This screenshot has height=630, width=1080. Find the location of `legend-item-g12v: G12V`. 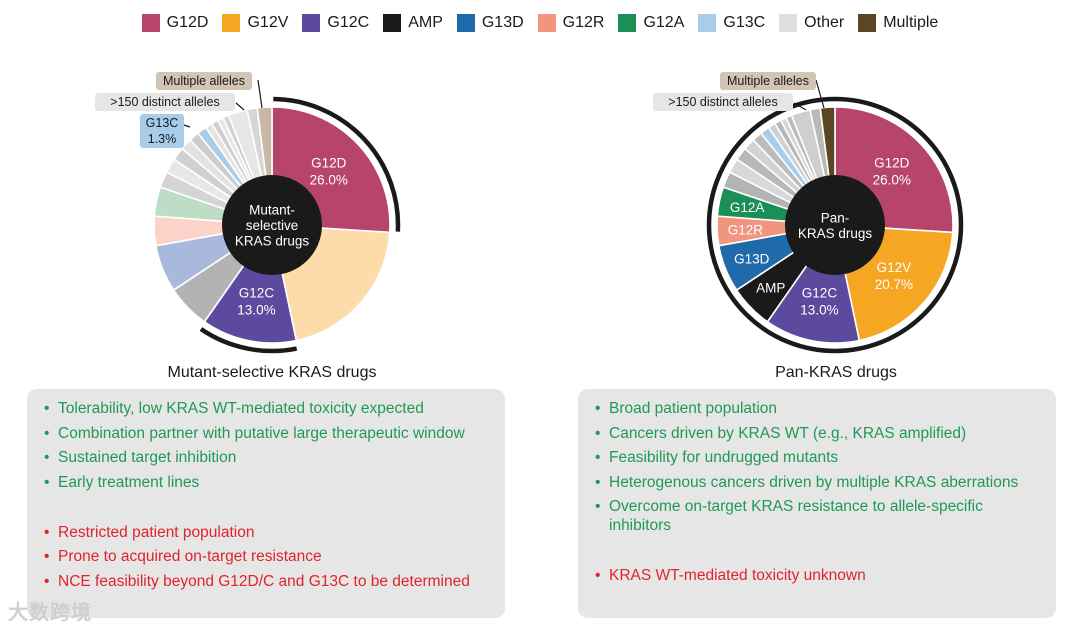

legend-item-g12v: G12V is located at coordinates (255, 23).